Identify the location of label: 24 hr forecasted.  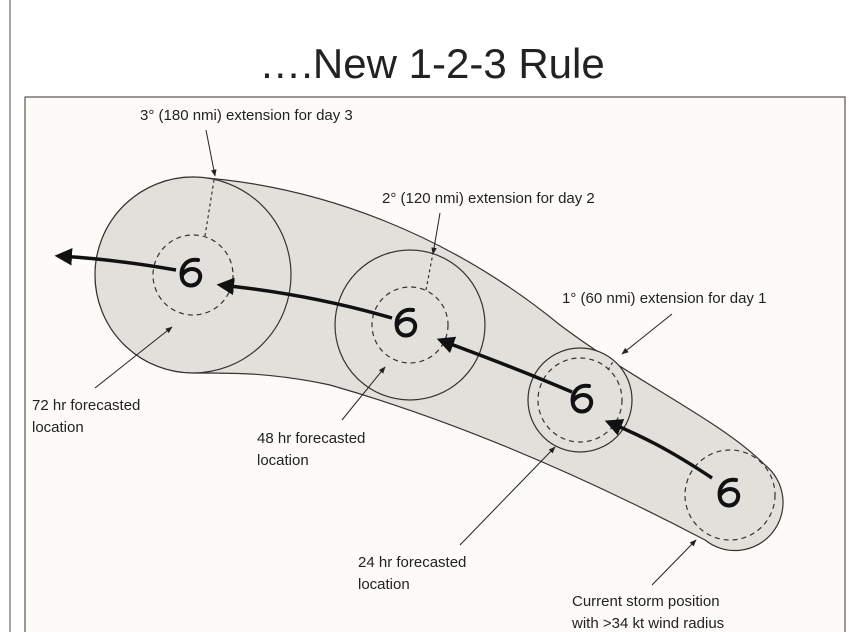
(412, 562).